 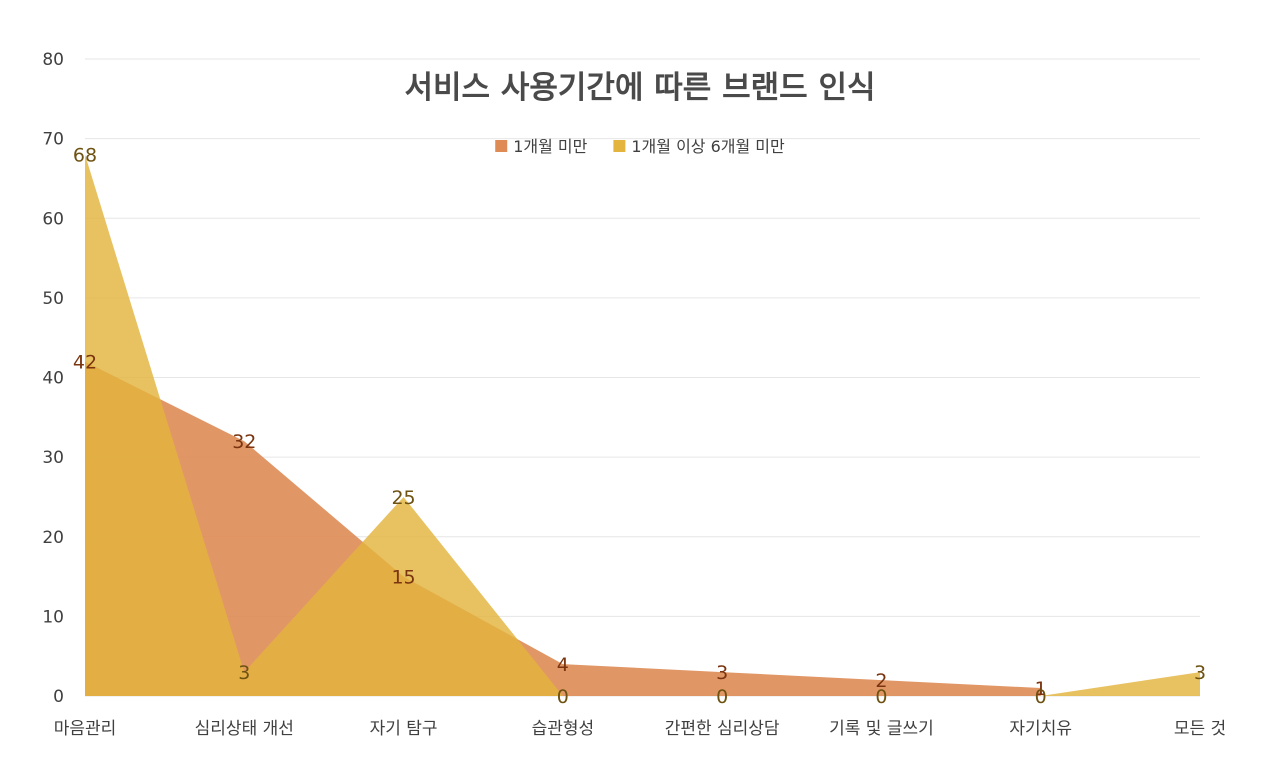 What do you see at coordinates (722, 729) in the screenshot?
I see `x-tick-label: 간편한 심리상담` at bounding box center [722, 729].